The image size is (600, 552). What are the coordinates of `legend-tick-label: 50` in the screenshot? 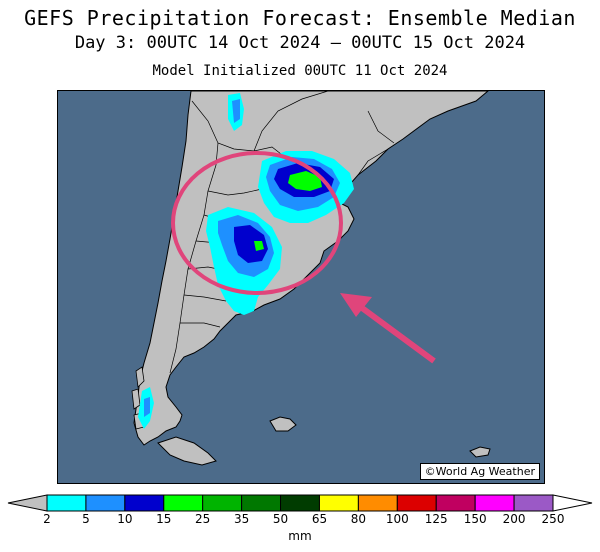 It's located at (280, 519).